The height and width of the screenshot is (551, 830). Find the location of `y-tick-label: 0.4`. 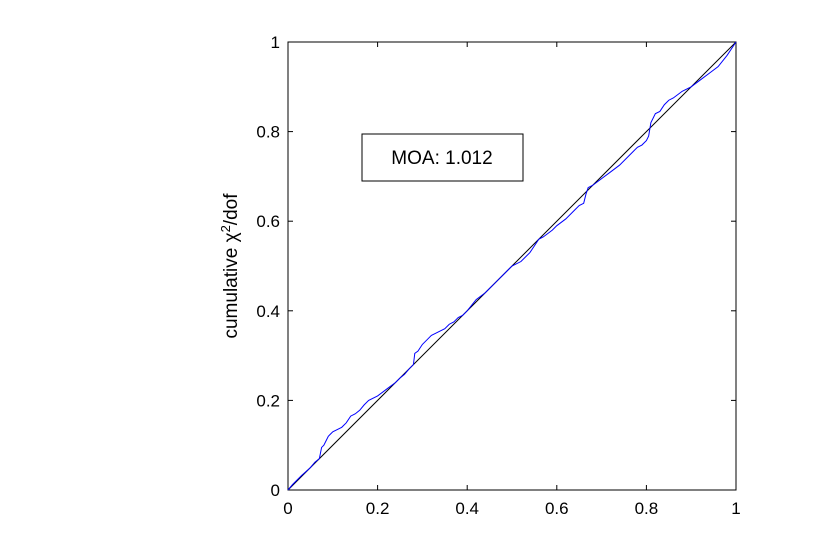

y-tick-label: 0.4 is located at coordinates (268, 311).